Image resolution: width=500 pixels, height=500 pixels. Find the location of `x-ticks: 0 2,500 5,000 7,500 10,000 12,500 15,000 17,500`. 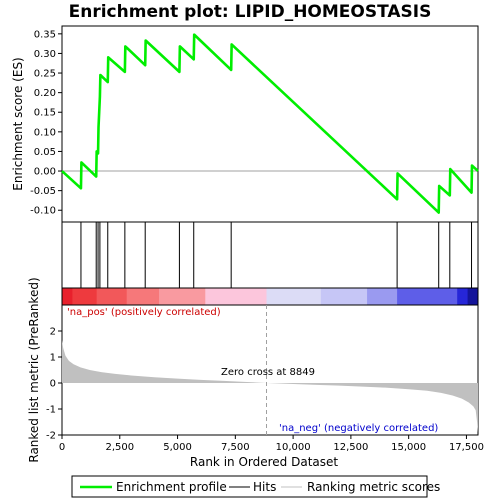

x-ticks: 0 2,500 5,000 7,500 10,000 12,500 15,000 17,500 is located at coordinates (271, 444).